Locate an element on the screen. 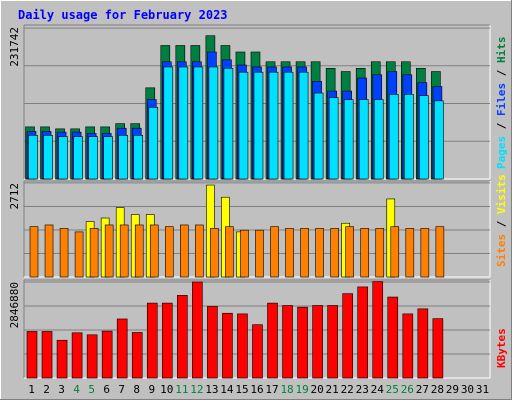 Image resolution: width=512 pixels, height=404 pixels. x-tick-label: 23 is located at coordinates (362, 389).